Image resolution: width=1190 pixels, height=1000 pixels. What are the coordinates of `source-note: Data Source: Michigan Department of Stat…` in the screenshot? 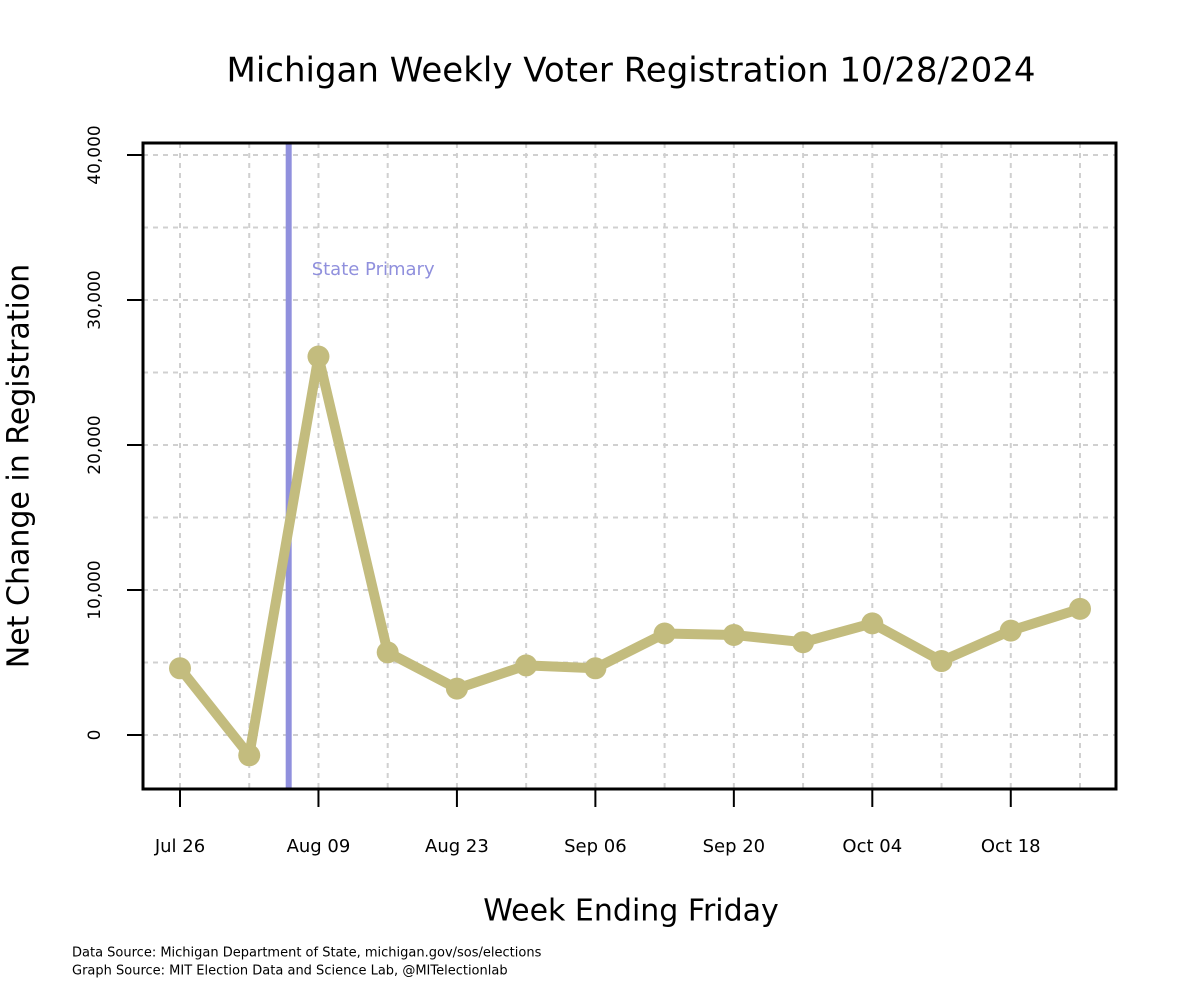 It's located at (307, 953).